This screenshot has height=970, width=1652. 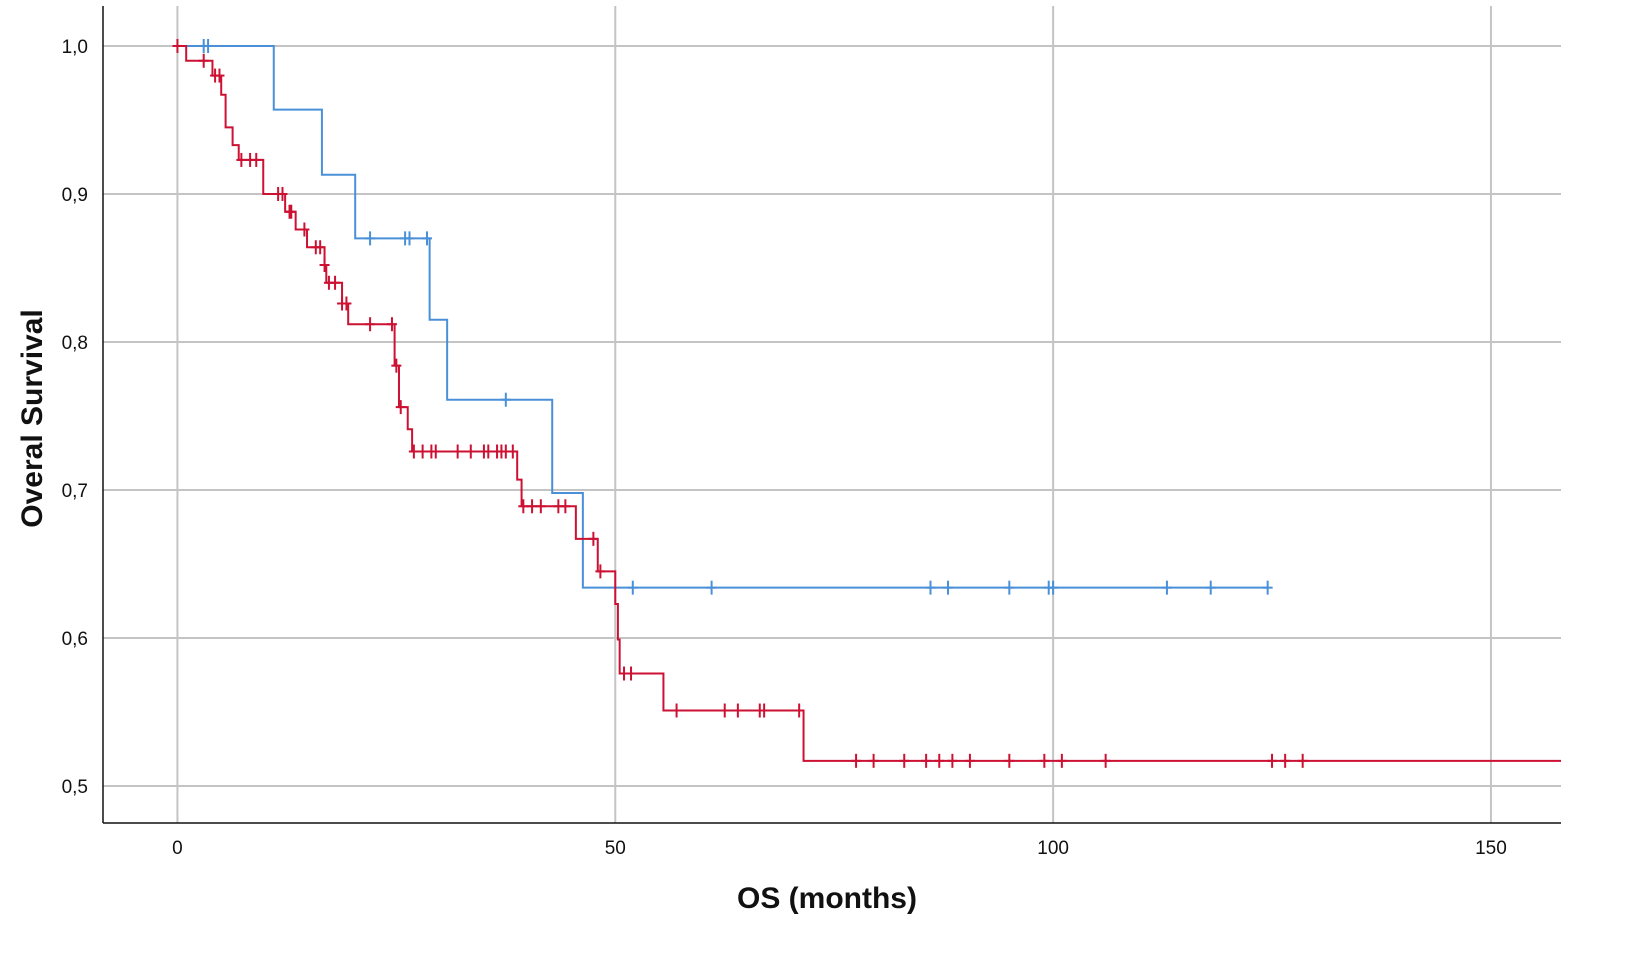 What do you see at coordinates (75, 787) in the screenshot?
I see `y-tick-label: 0,5` at bounding box center [75, 787].